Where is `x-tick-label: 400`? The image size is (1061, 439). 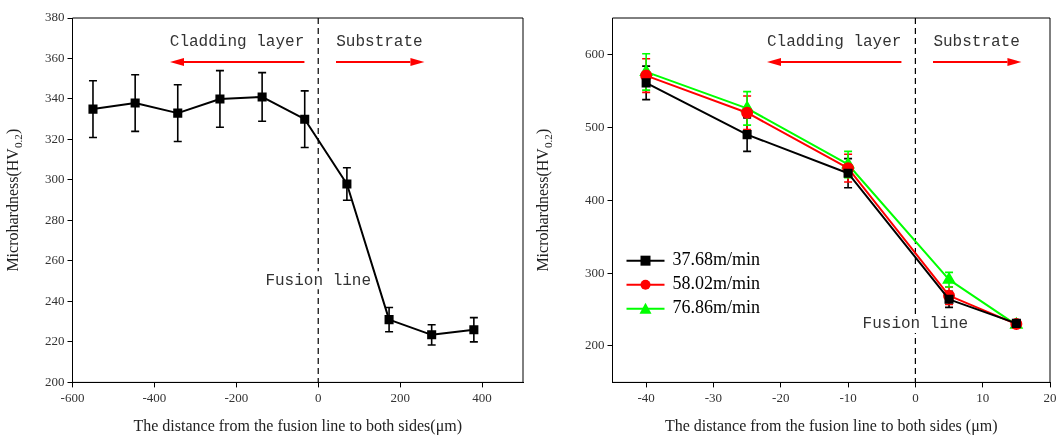 x-tick-label: 400 is located at coordinates (482, 397).